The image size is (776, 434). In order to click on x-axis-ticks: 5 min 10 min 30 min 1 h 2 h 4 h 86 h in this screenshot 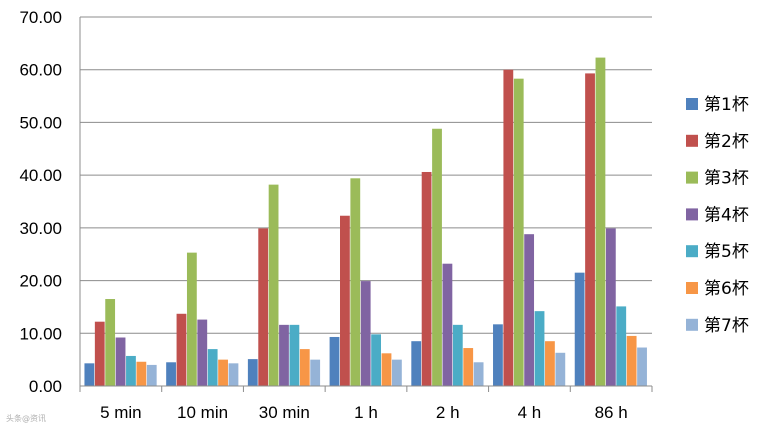, I will do `click(364, 412)`.